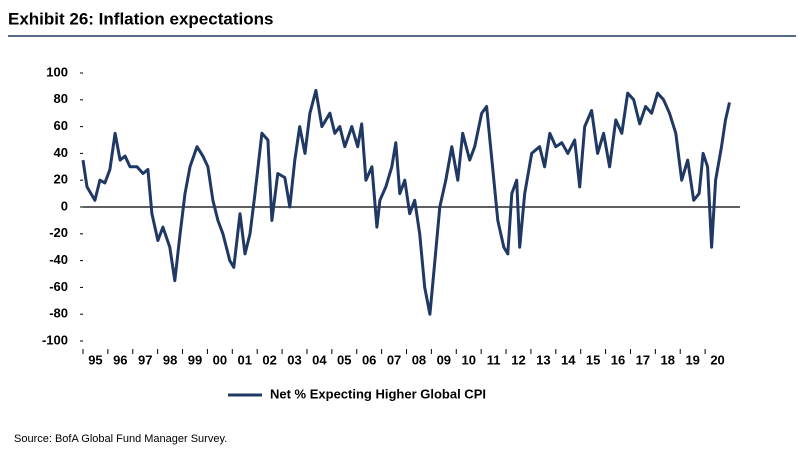 This screenshot has height=451, width=800. What do you see at coordinates (543, 359) in the screenshot?
I see `x-tick-label: 13` at bounding box center [543, 359].